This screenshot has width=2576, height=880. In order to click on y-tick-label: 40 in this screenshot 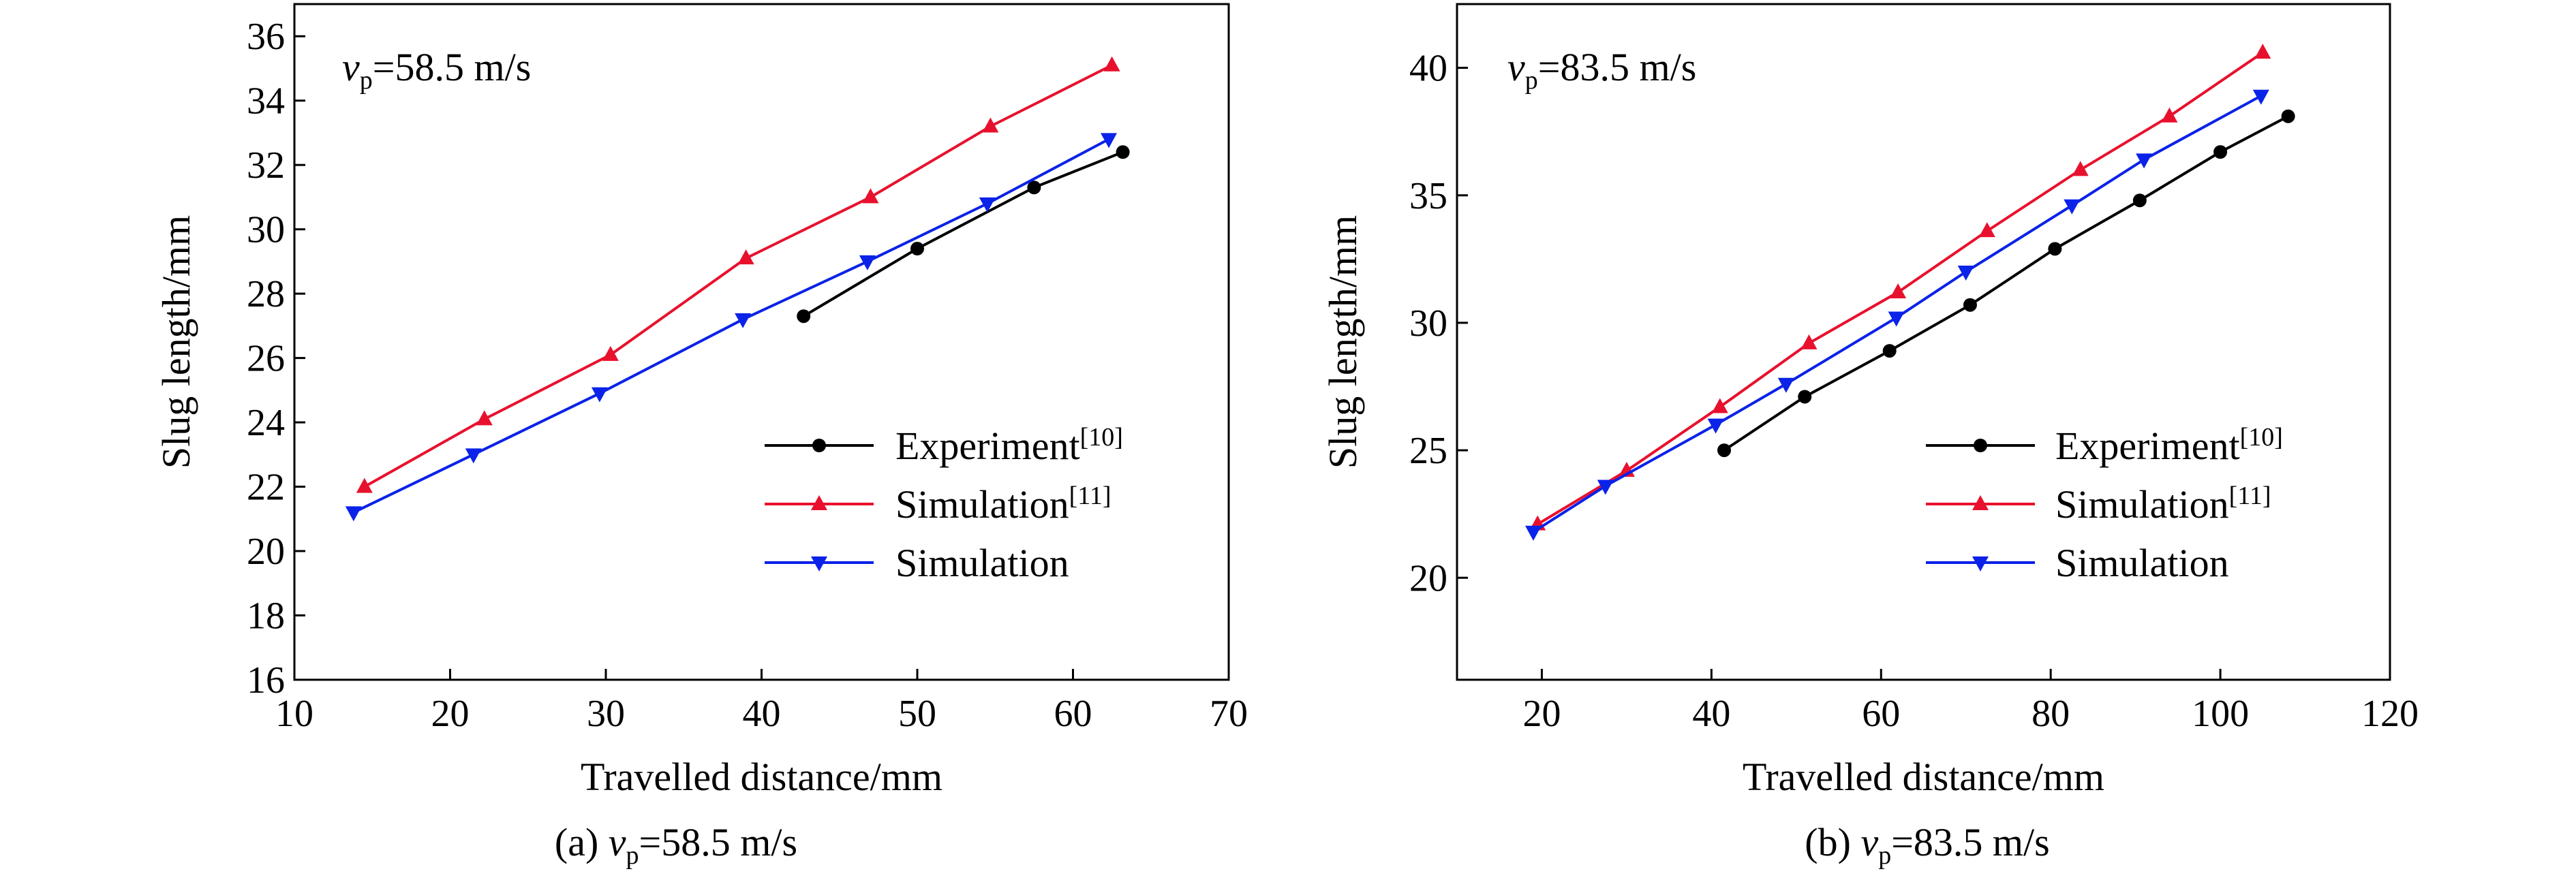, I will do `click(1428, 69)`.